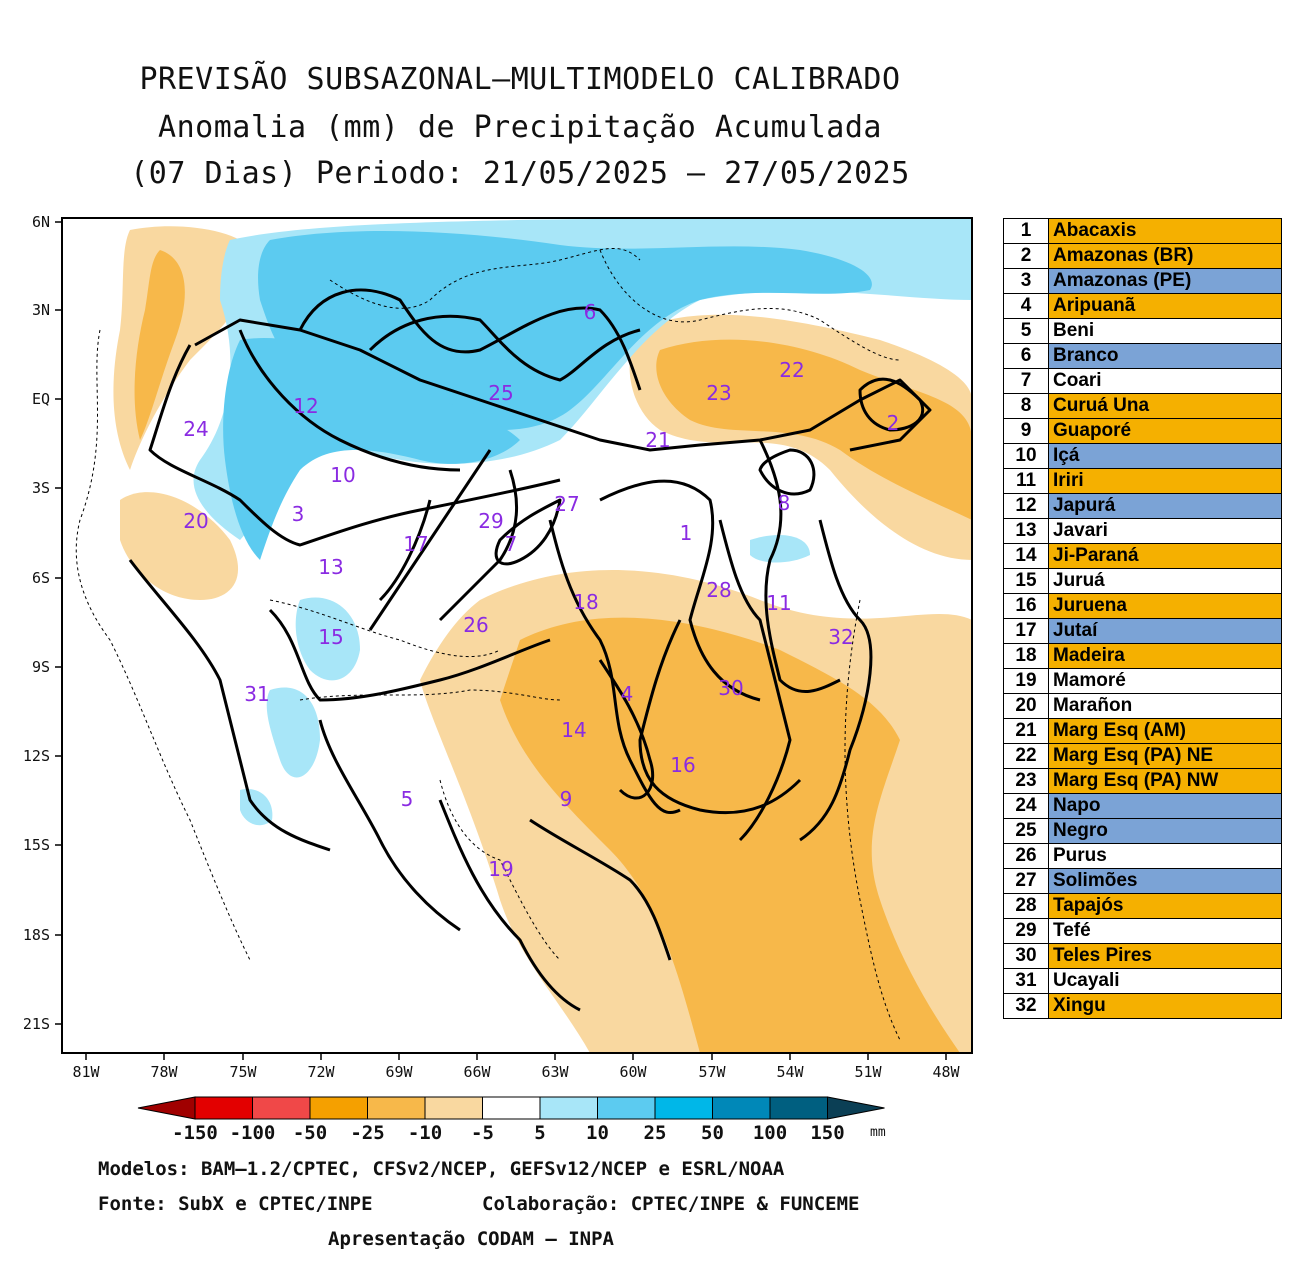 Image resolution: width=1304 pixels, height=1266 pixels. I want to click on lon-tick-label: 66W, so click(477, 1072).